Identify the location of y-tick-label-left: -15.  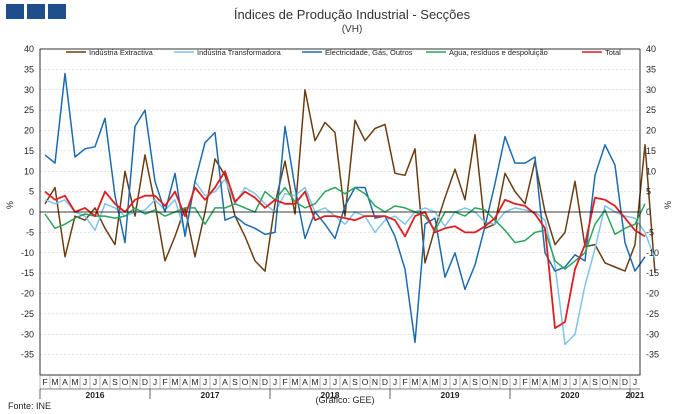
(27, 273).